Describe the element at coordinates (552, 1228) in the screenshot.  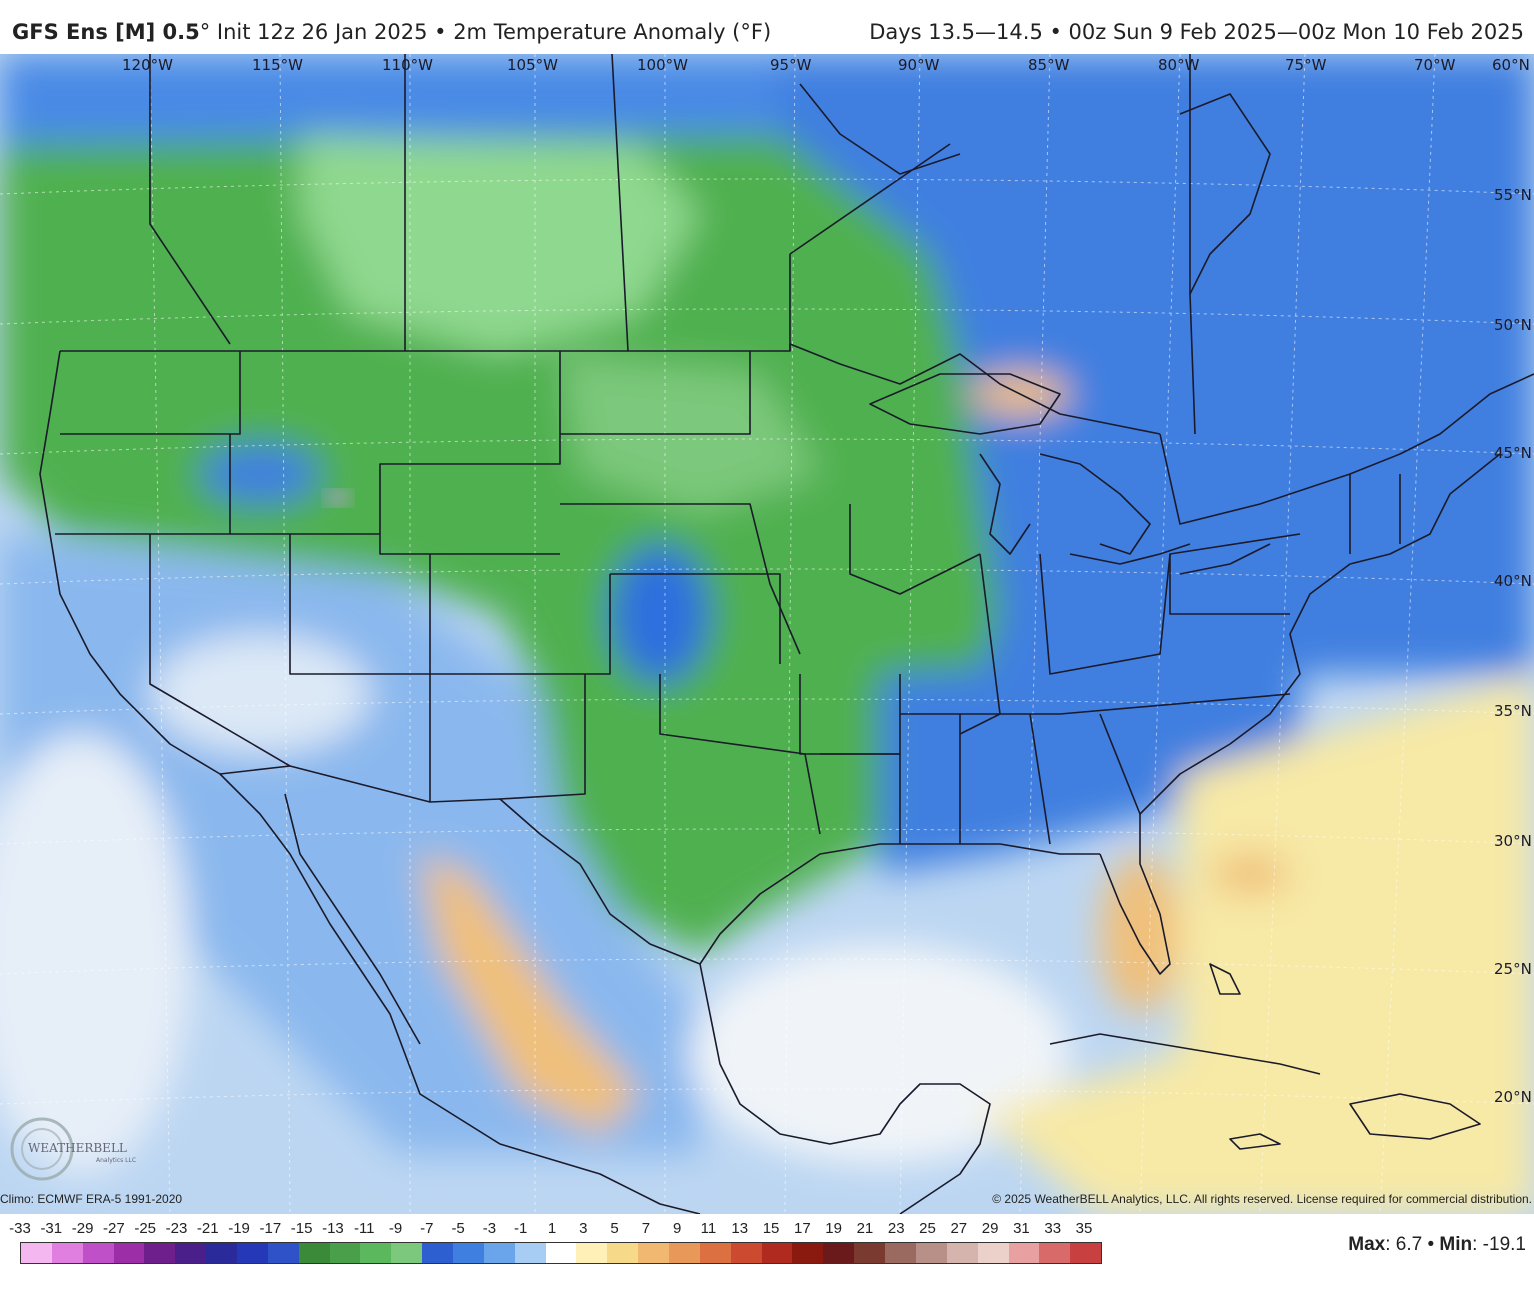
I see `legend-tick-label: 1` at that location.